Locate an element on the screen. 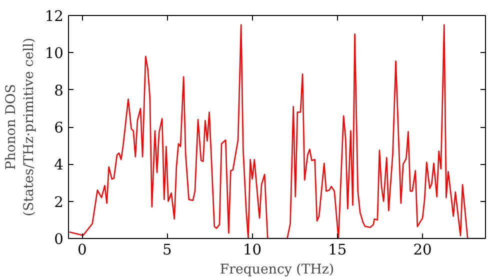 Image resolution: width=500 pixels, height=280 pixels. x-tick-label: 0 is located at coordinates (82, 250).